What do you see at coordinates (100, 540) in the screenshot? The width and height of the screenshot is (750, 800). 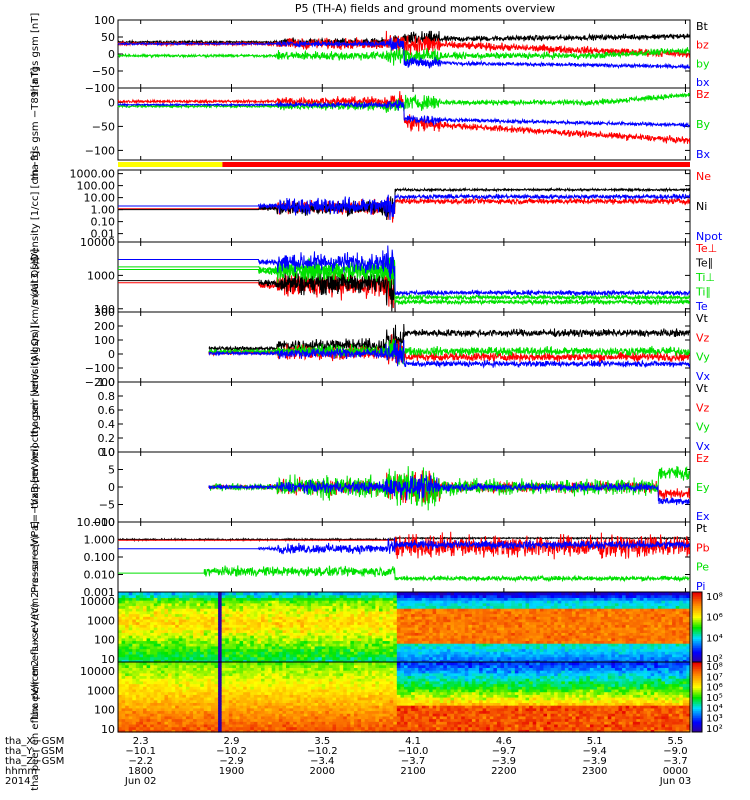 I see `ytick-label: 1.000` at bounding box center [100, 540].